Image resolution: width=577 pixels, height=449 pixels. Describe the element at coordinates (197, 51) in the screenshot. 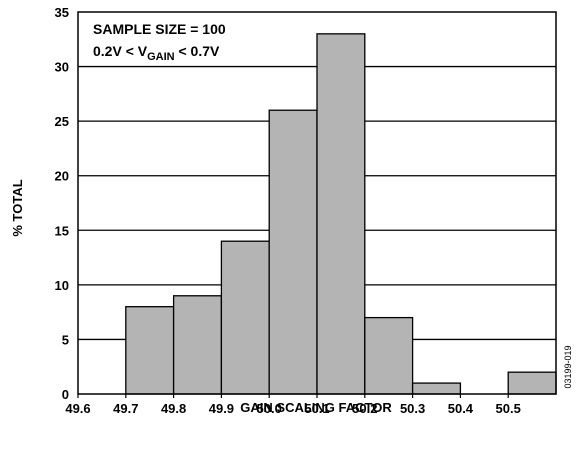

I see `annotation-vgain-suffix: < 0.7V` at that location.